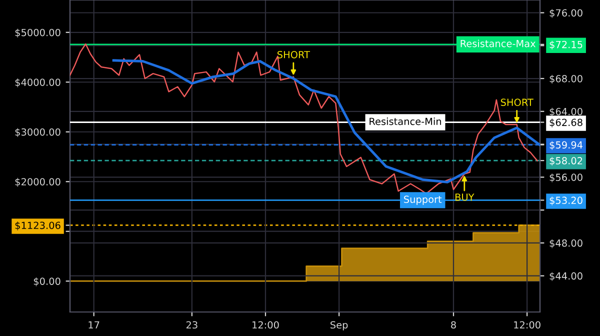 The image size is (600, 336). Describe the element at coordinates (37, 182) in the screenshot. I see `y2-tick-label: $2000.00` at that location.